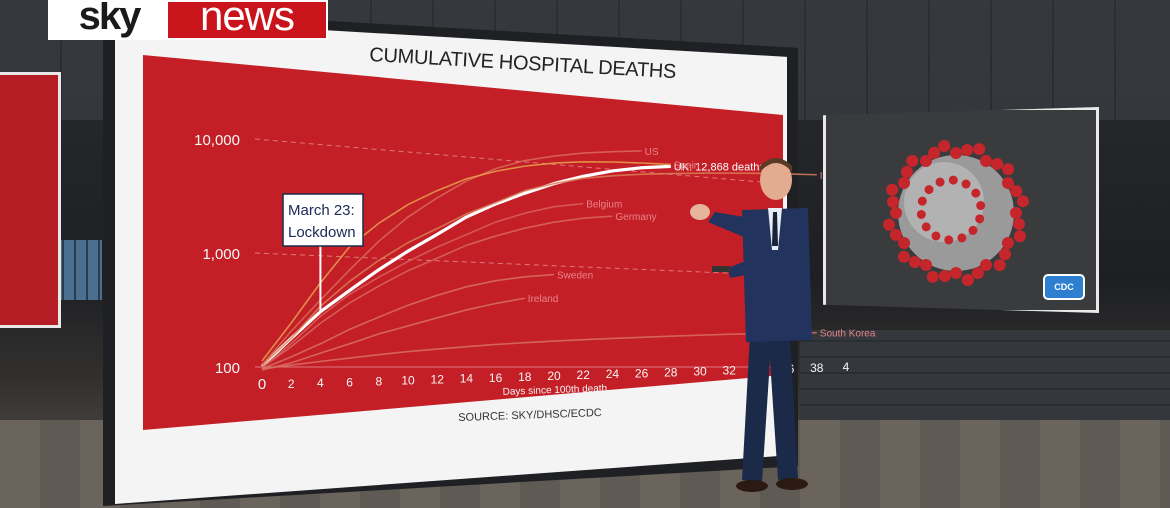 Image resolution: width=1170 pixels, height=508 pixels. What do you see at coordinates (730, 371) in the screenshot?
I see `x-tick-label: 32` at bounding box center [730, 371].